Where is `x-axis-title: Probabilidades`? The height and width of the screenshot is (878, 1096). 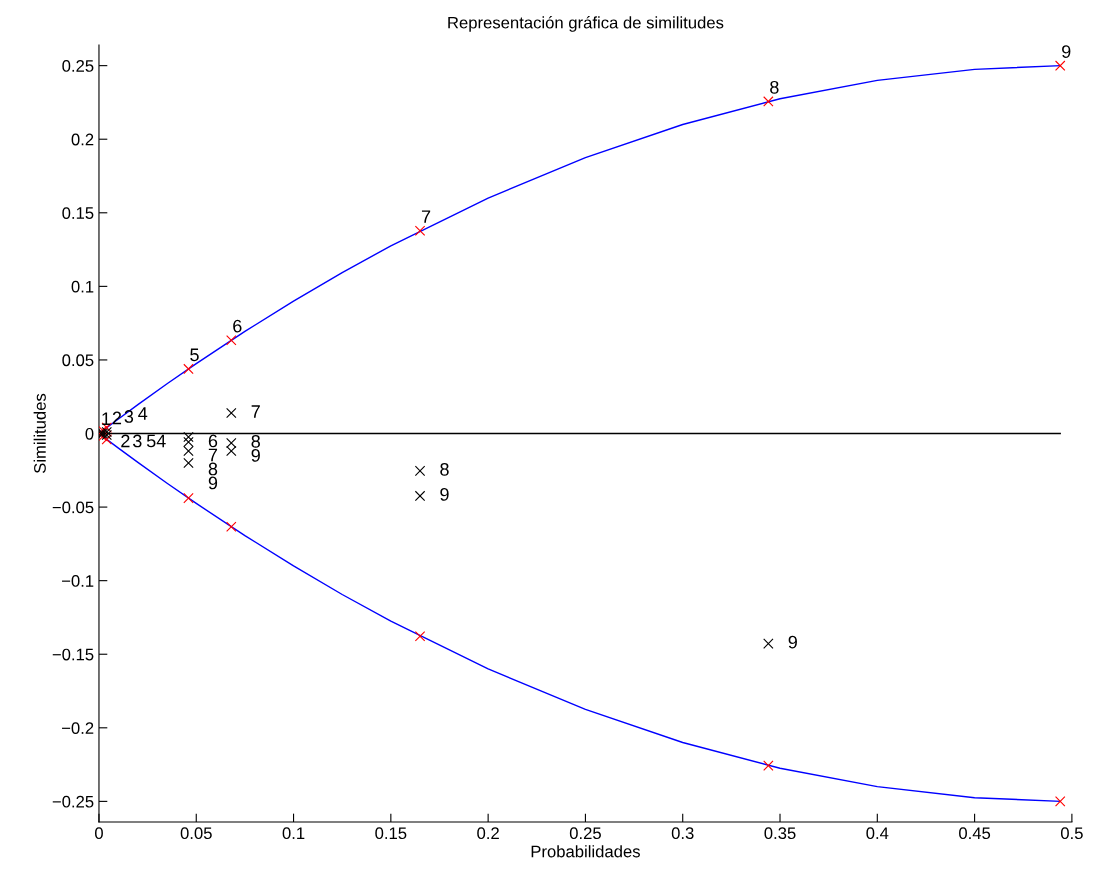 x-axis-title: Probabilidades is located at coordinates (585, 851).